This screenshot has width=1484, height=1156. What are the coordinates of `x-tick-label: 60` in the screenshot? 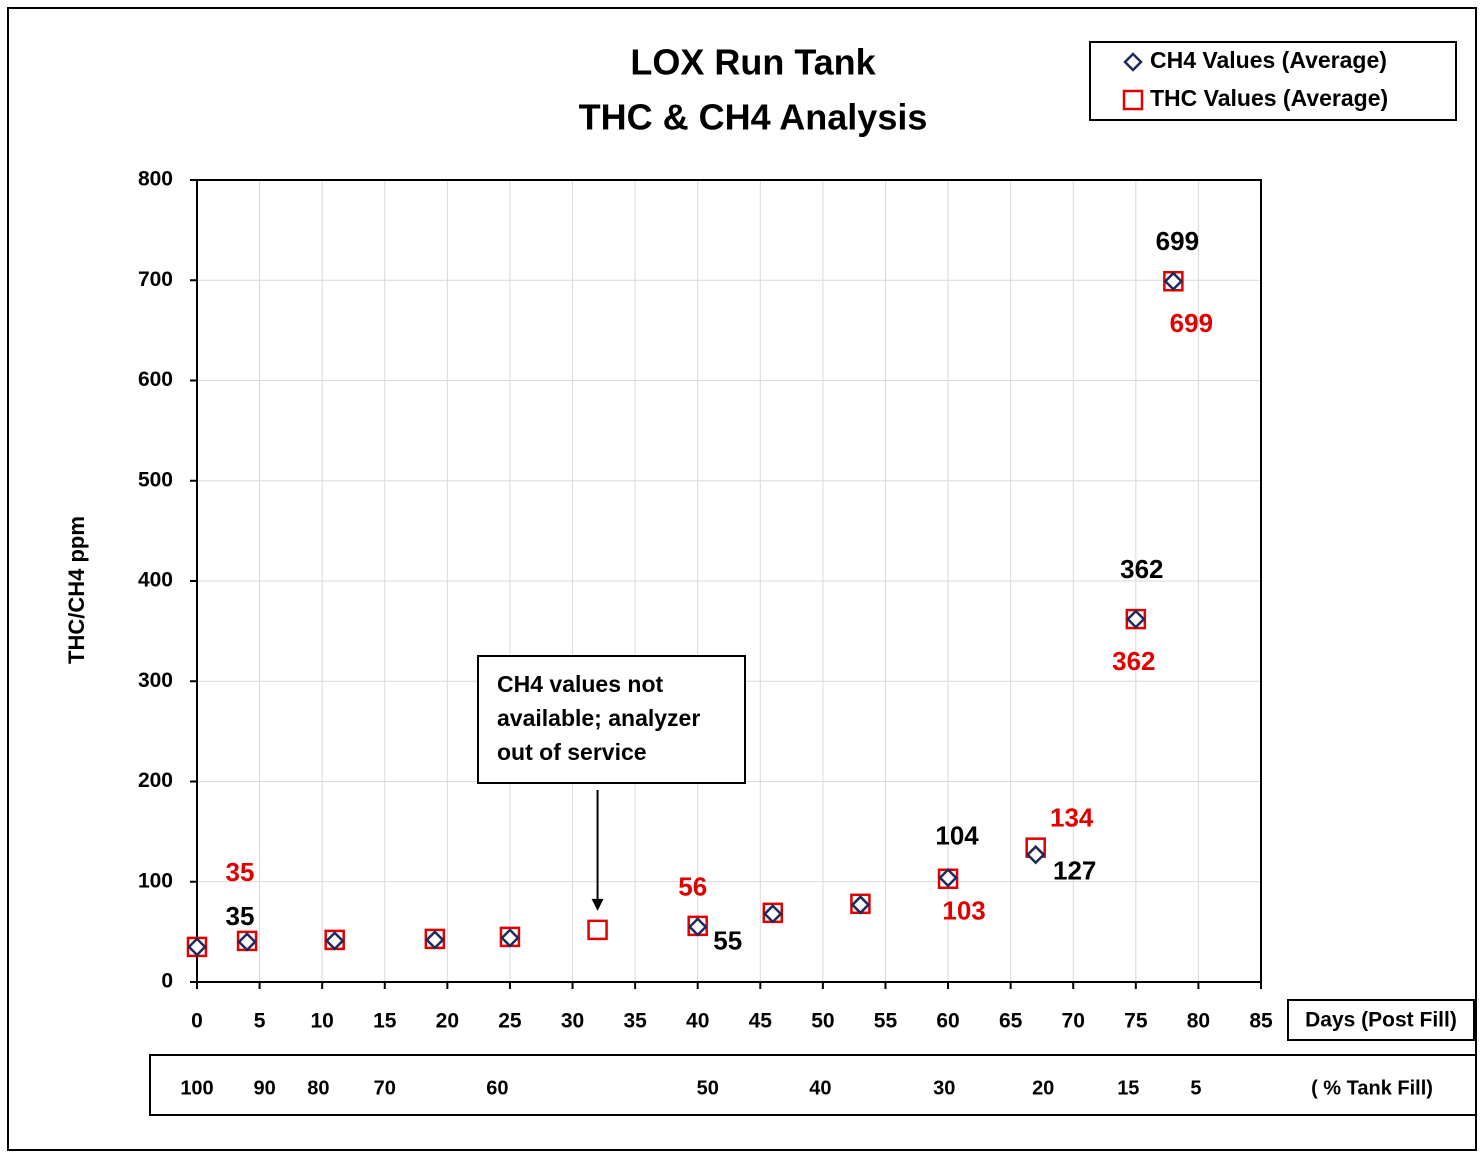 It's located at (947, 1021).